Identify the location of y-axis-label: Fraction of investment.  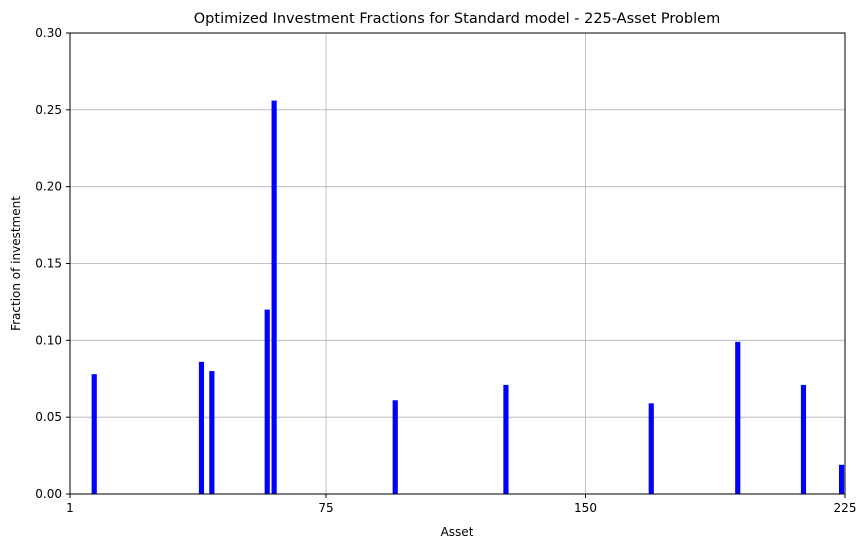
(16, 263).